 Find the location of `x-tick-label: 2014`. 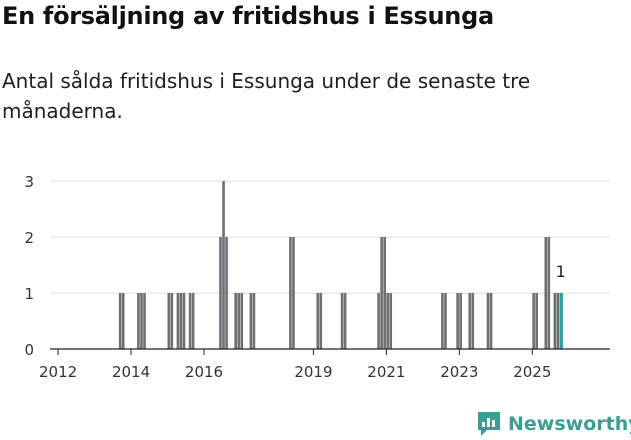

x-tick-label: 2014 is located at coordinates (131, 372).